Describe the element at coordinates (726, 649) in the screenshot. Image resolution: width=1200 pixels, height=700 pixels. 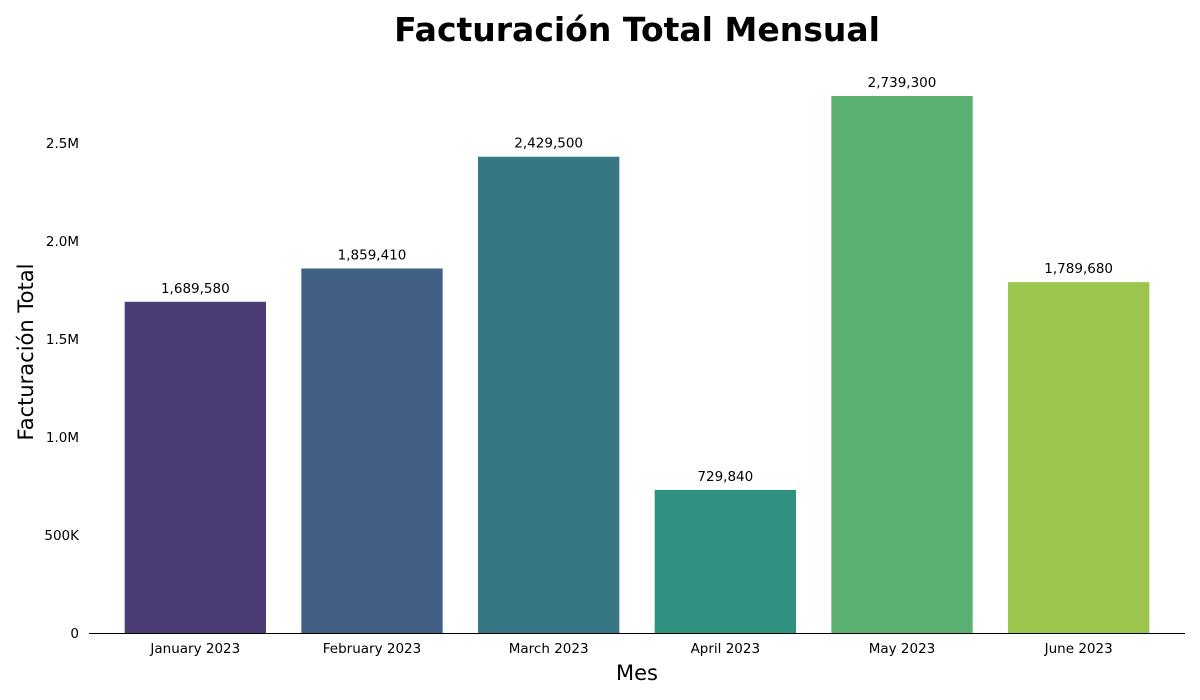
I see `x-tick-label: April 2023` at that location.